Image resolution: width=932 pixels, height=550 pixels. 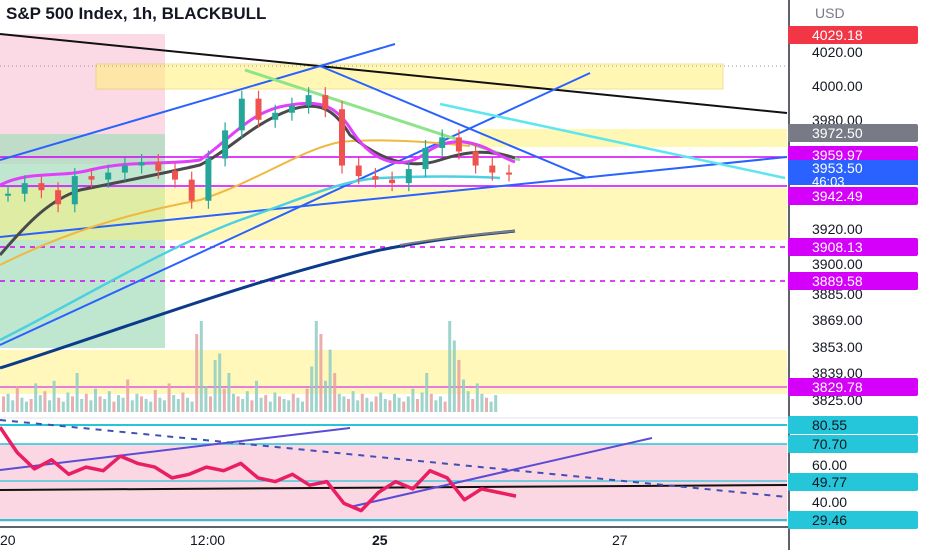 I want to click on osc-badge-upper-bg, so click(x=853, y=444).